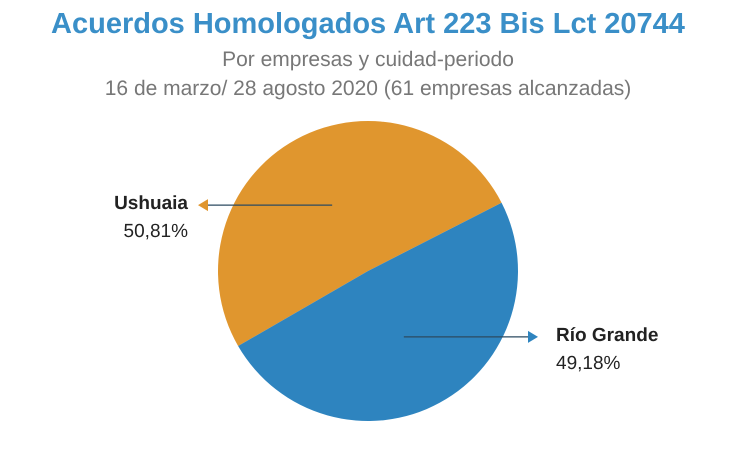  Describe the element at coordinates (368, 74) in the screenshot. I see `chart-subtitle: Por empresas y cuidad-periodo 16 de marzo/ 28 agosto 2020 (61 empresas alcanzadas)` at that location.